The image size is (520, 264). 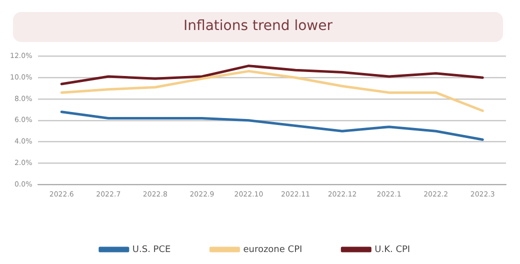 What do you see at coordinates (272, 249) in the screenshot?
I see `legend-label: eurozone CPI` at bounding box center [272, 249].